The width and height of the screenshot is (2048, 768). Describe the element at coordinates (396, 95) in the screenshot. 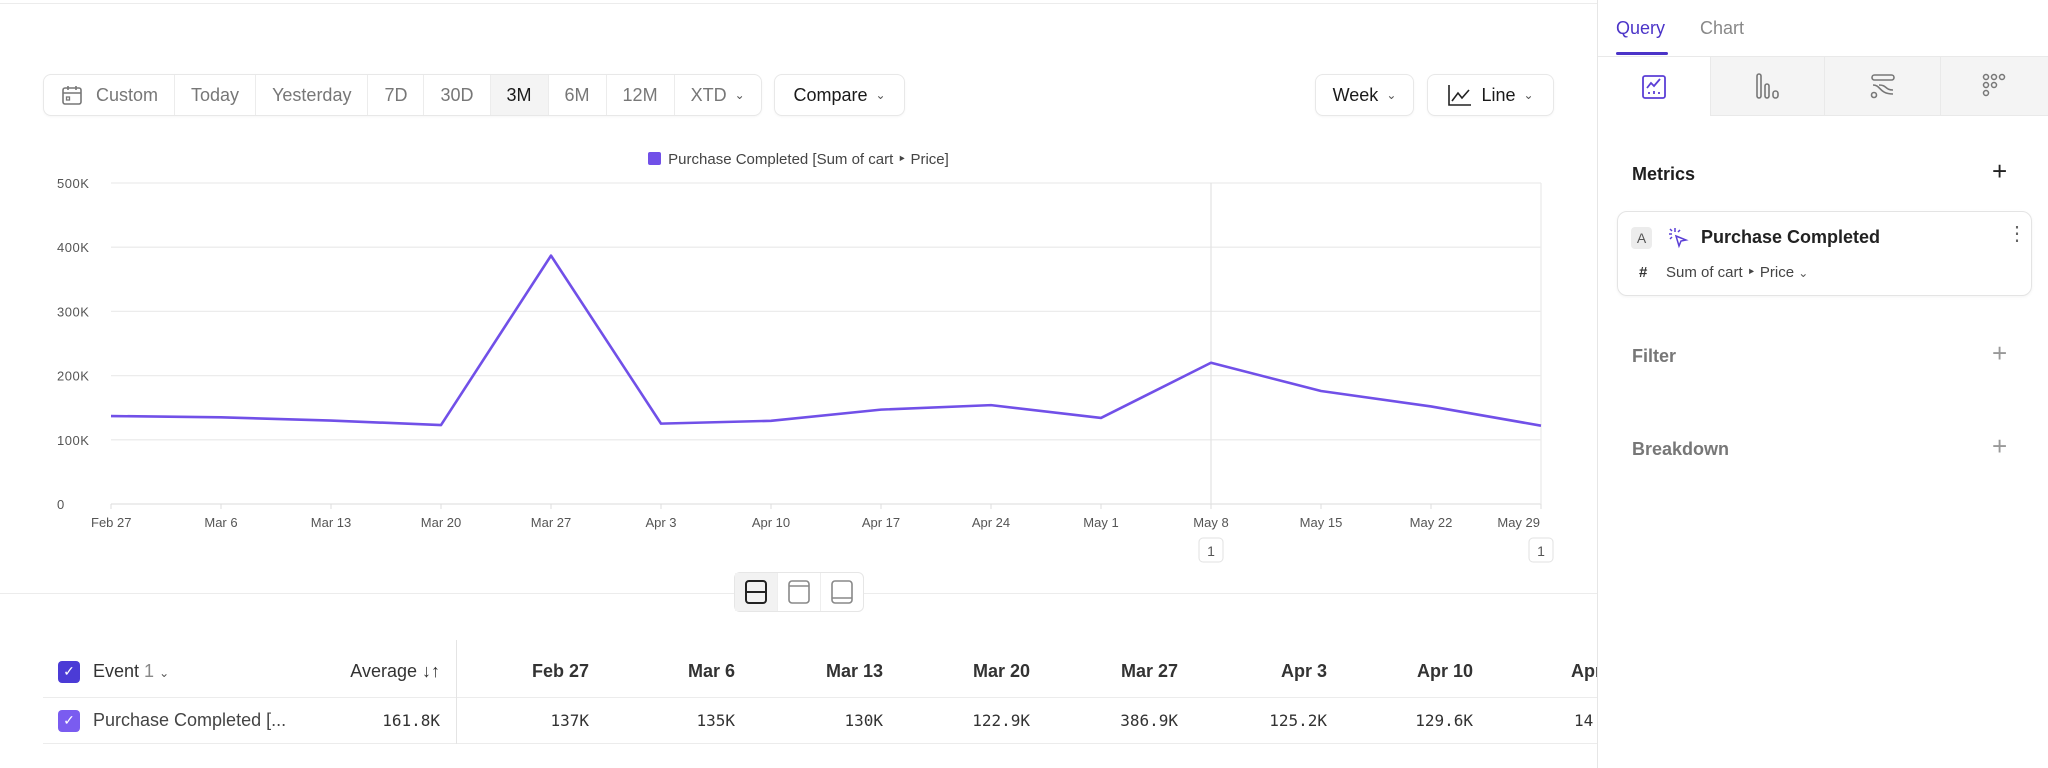

I see `date-range-7d: 7D` at that location.